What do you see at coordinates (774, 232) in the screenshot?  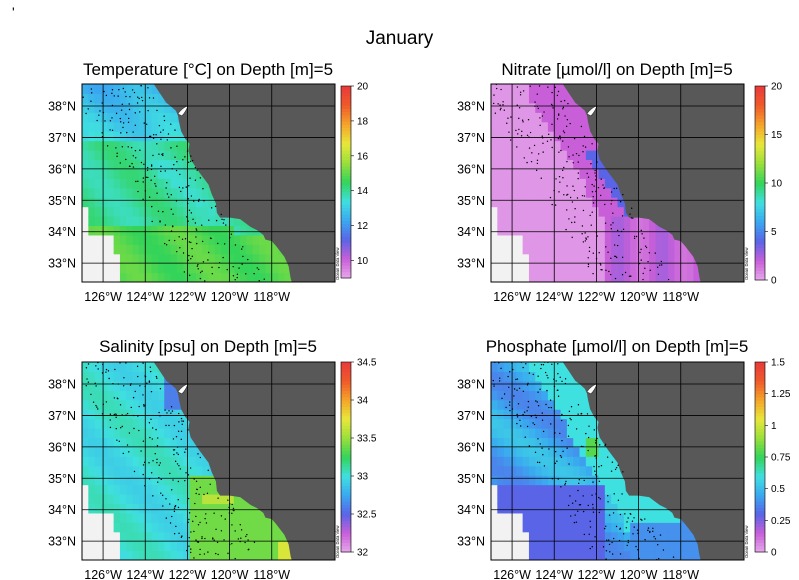 I see `colorbar-tick-label: 5` at bounding box center [774, 232].